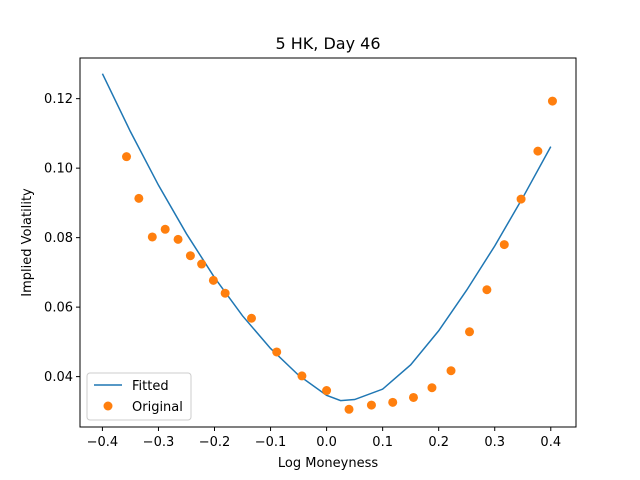  I want to click on y-tick-label: 0.08, so click(58, 238).